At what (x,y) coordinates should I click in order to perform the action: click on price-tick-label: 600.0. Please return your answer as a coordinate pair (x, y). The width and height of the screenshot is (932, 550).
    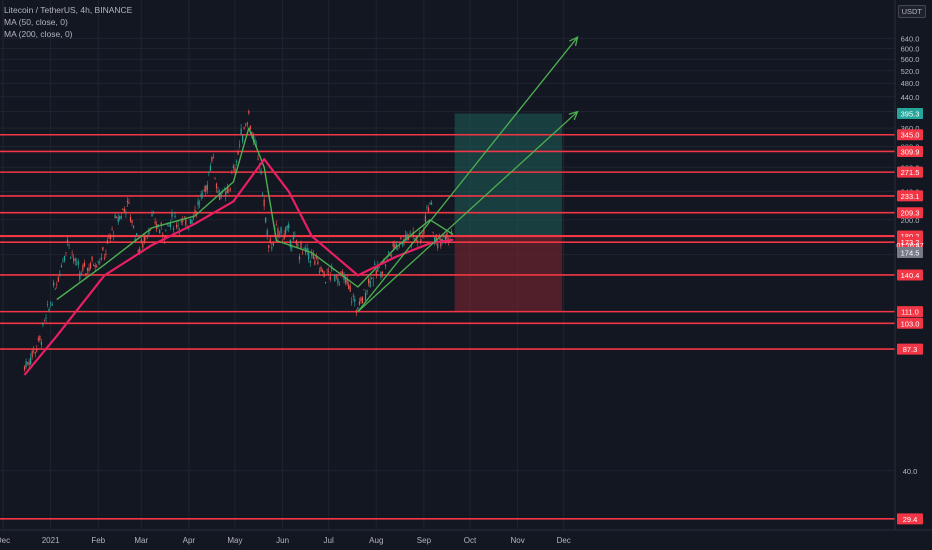
    Looking at the image, I should click on (910, 48).